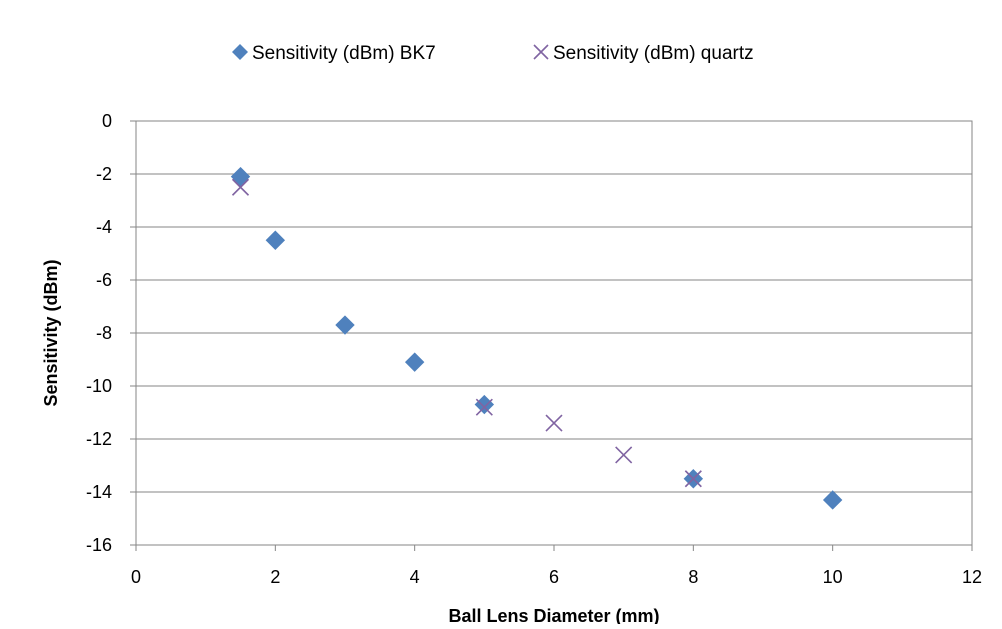 This screenshot has width=1002, height=629. I want to click on legend-label-bk7: Sensitivity (dBm) BK7, so click(344, 53).